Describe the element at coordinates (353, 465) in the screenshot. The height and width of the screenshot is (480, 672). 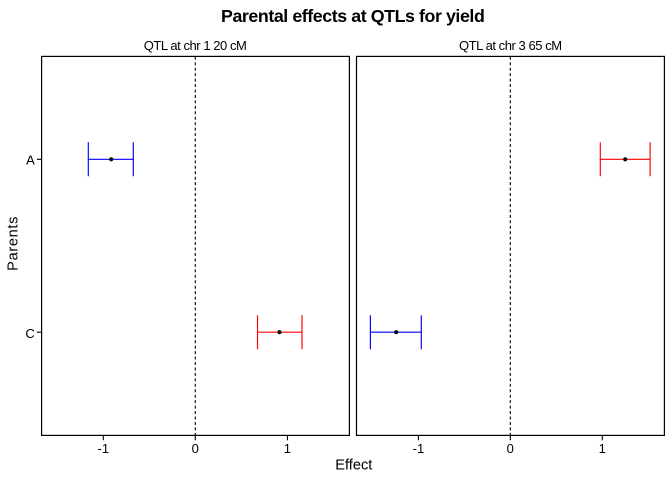
I see `svg-text: Effect` at that location.